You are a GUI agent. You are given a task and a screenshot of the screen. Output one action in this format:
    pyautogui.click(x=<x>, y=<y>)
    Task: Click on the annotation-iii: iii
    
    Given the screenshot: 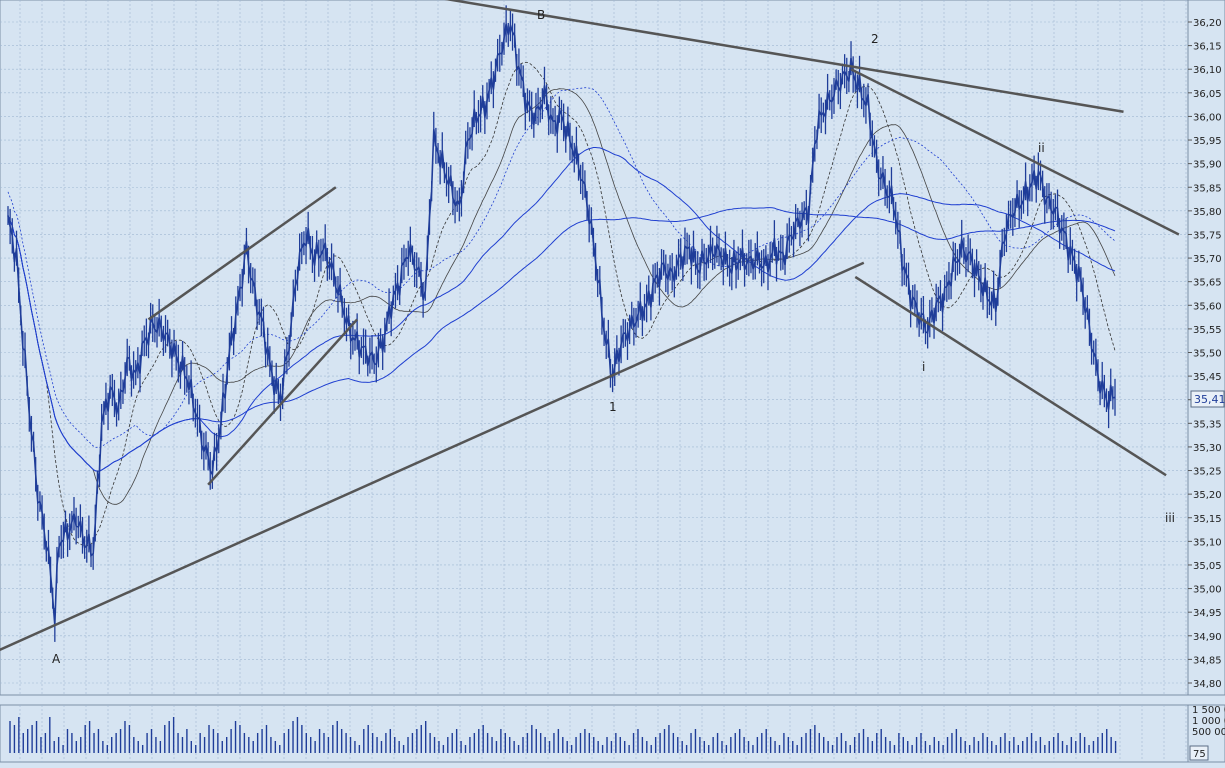 What is the action you would take?
    pyautogui.click(x=1170, y=518)
    